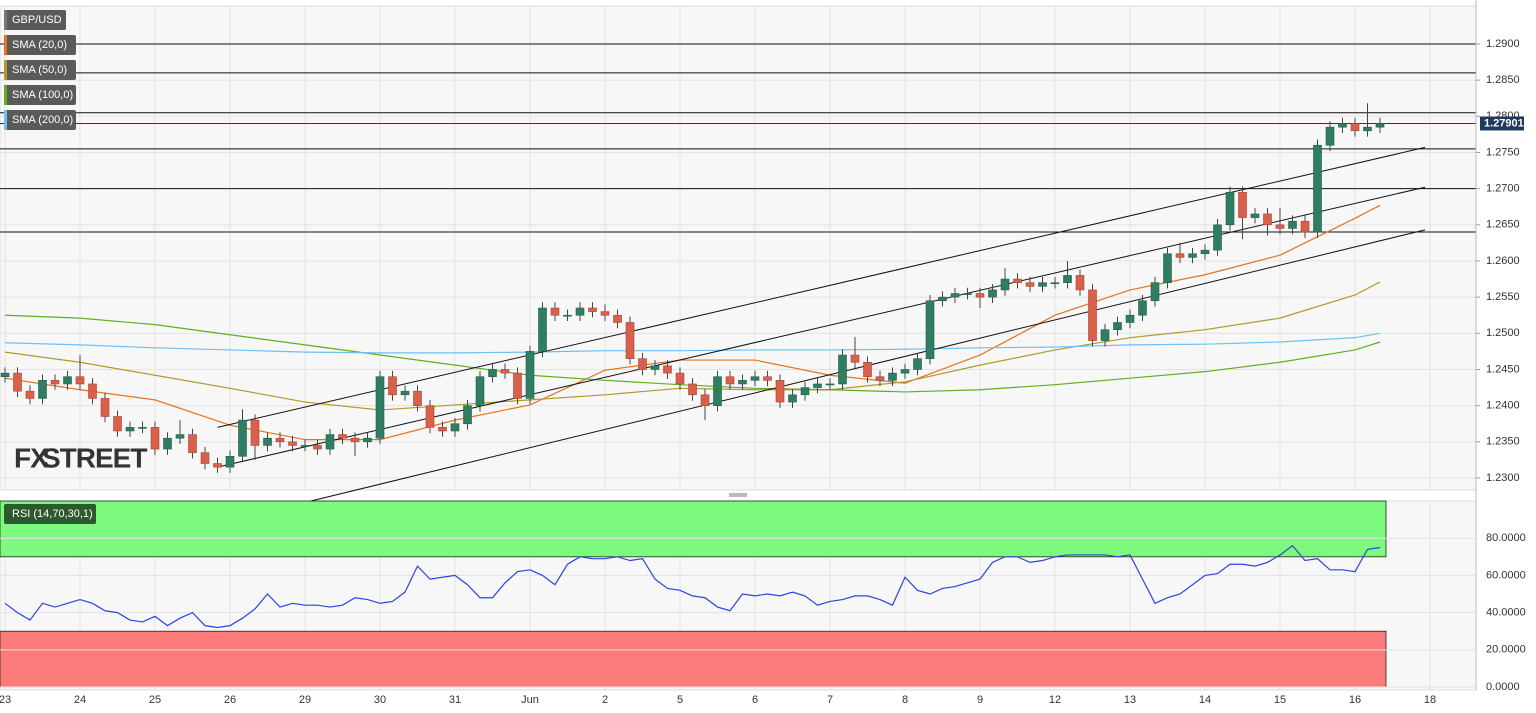  I want to click on y-tick-label: 1.2400, so click(1503, 406).